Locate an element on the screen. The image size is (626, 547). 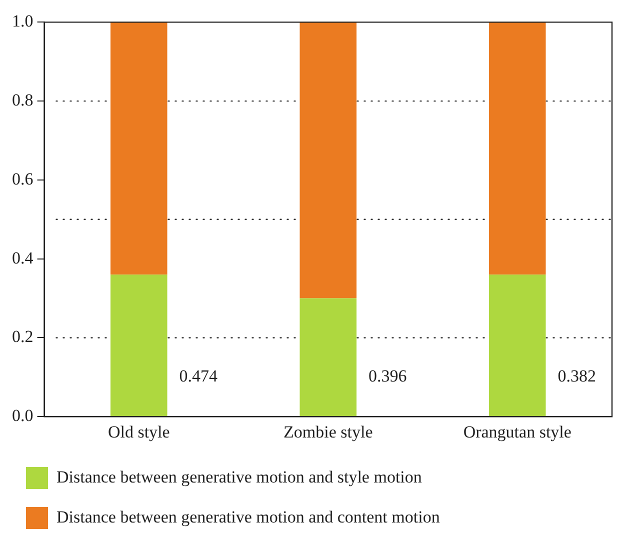
annotation: 0.396 is located at coordinates (387, 376).